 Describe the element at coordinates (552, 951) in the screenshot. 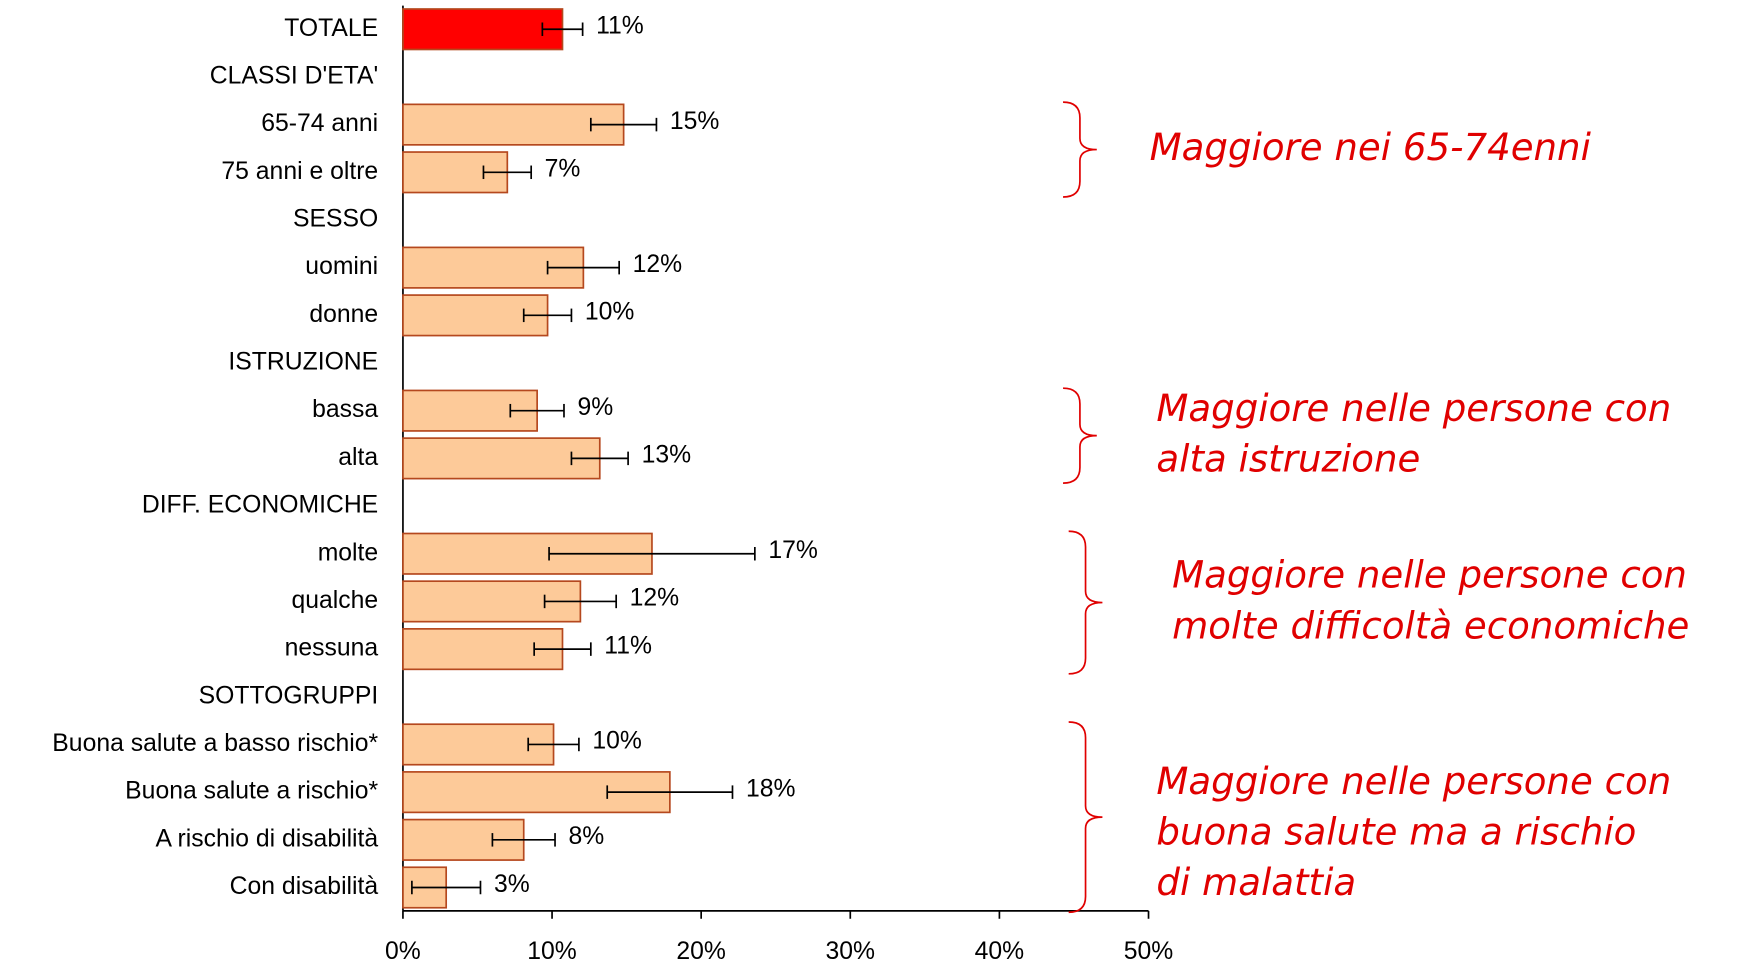

I see `x-tick-label: 10%` at that location.